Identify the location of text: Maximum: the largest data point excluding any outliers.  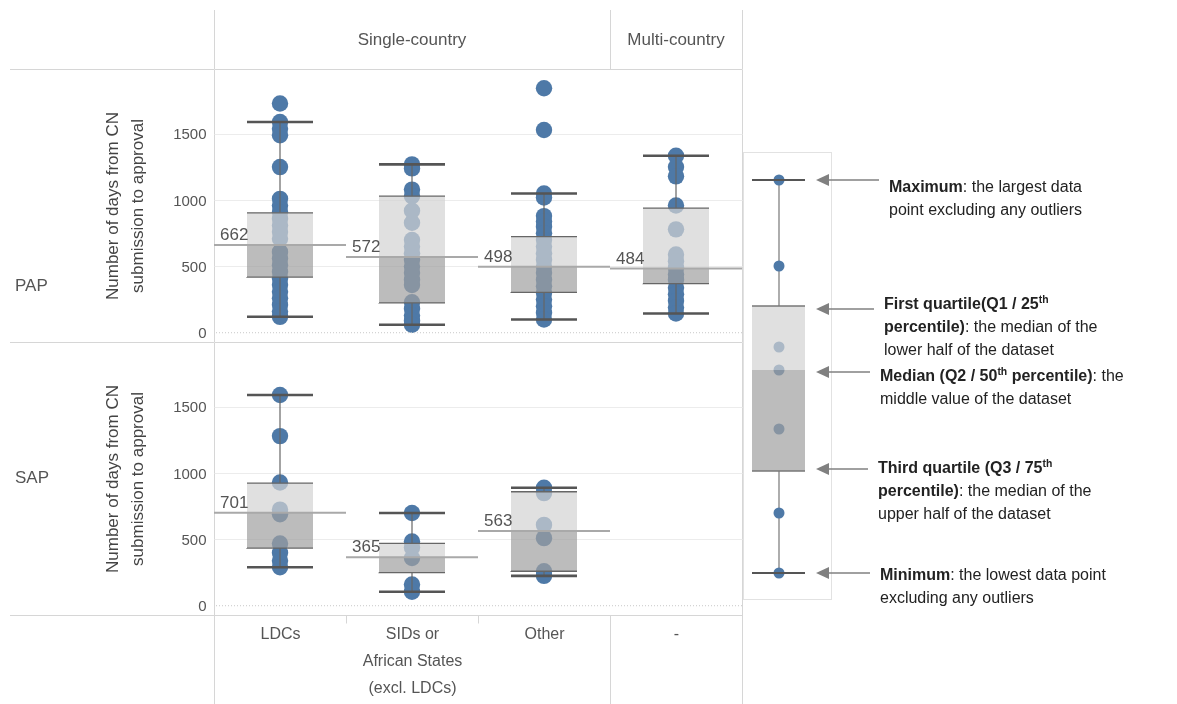
(986, 198).